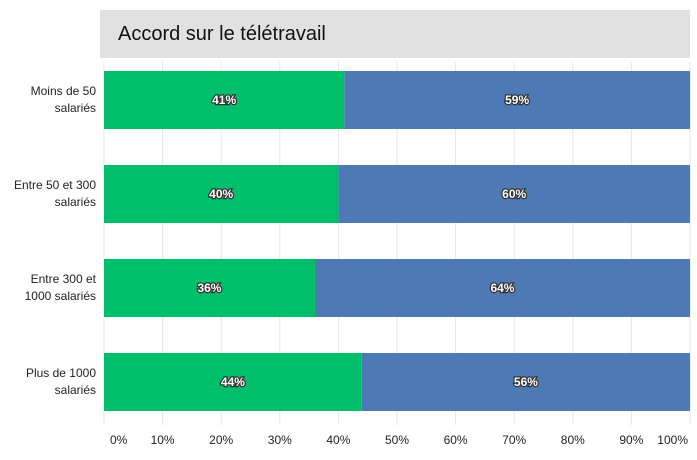 This screenshot has height=460, width=697. What do you see at coordinates (280, 440) in the screenshot?
I see `x-tick-label: 30%` at bounding box center [280, 440].